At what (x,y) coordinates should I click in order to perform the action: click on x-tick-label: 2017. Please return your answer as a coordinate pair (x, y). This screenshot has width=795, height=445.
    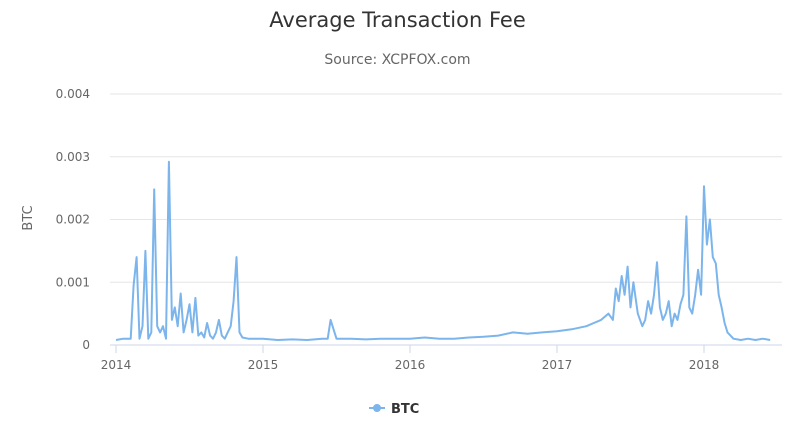
    Looking at the image, I should click on (557, 365).